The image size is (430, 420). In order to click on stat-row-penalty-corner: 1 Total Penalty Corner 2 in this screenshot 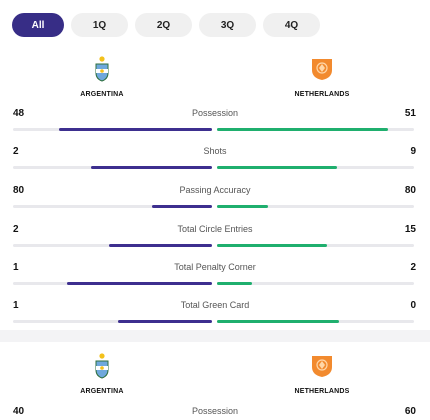, I will do `click(215, 276)`.